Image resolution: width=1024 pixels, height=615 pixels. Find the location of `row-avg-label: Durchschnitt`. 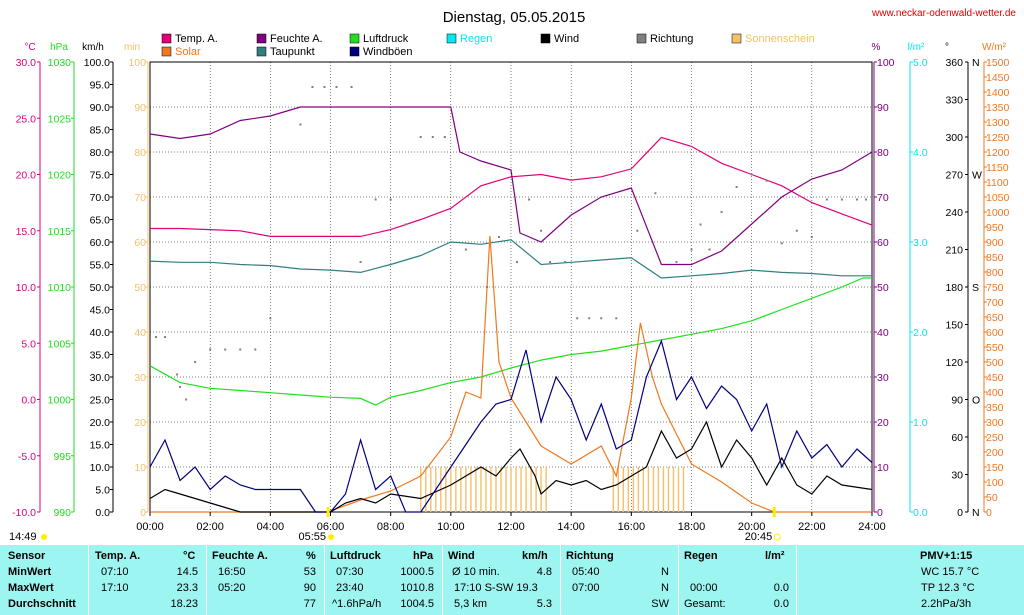

row-avg-label: Durchschnitt is located at coordinates (42, 604).